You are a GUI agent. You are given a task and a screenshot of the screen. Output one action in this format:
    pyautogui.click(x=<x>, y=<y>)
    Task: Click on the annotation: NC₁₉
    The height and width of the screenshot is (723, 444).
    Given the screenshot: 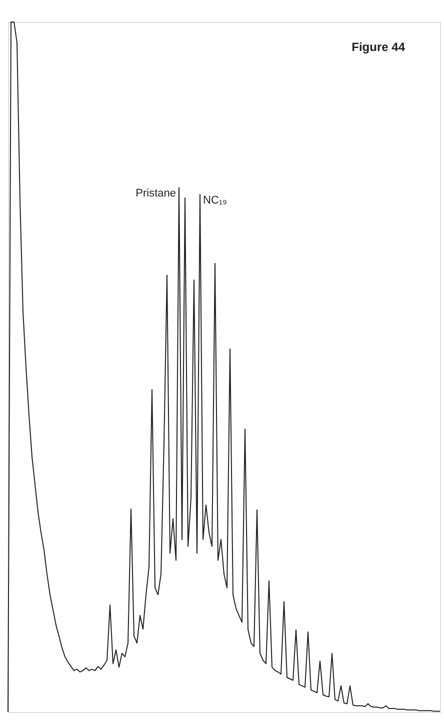 What is the action you would take?
    pyautogui.click(x=215, y=200)
    